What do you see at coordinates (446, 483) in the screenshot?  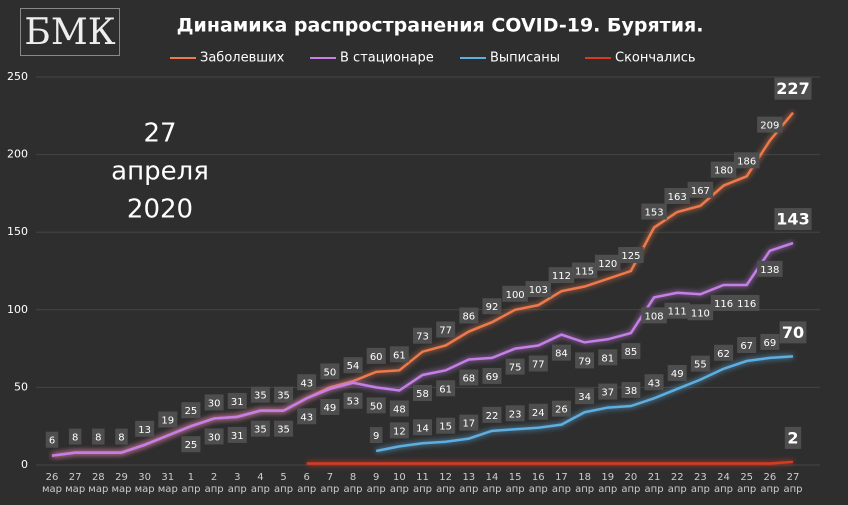 I see `x-tick-label: 12 апр` at bounding box center [446, 483].